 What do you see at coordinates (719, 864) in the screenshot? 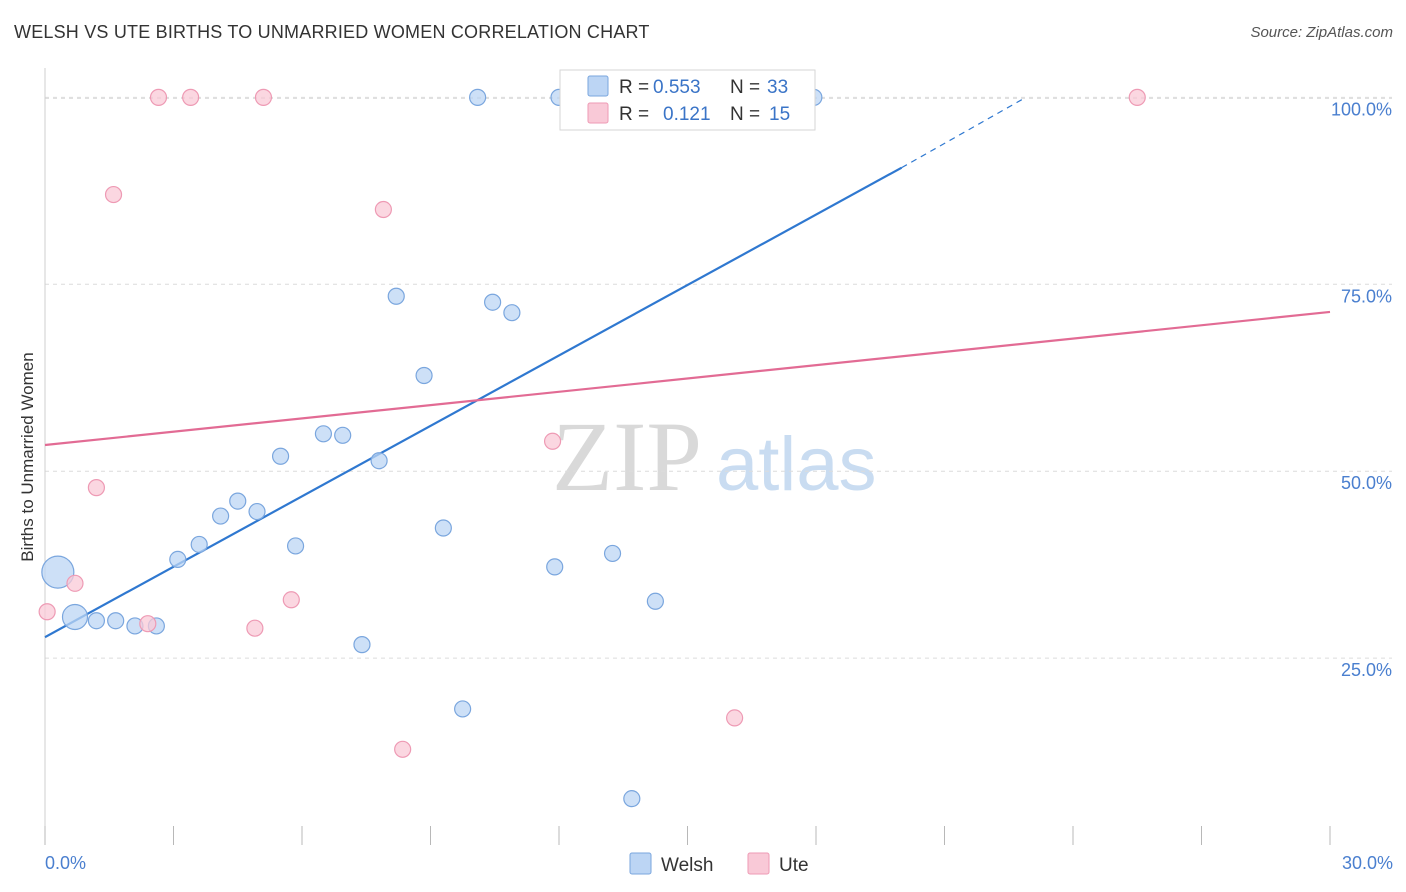
I see `series-legend: Welsh Ute` at bounding box center [719, 864].